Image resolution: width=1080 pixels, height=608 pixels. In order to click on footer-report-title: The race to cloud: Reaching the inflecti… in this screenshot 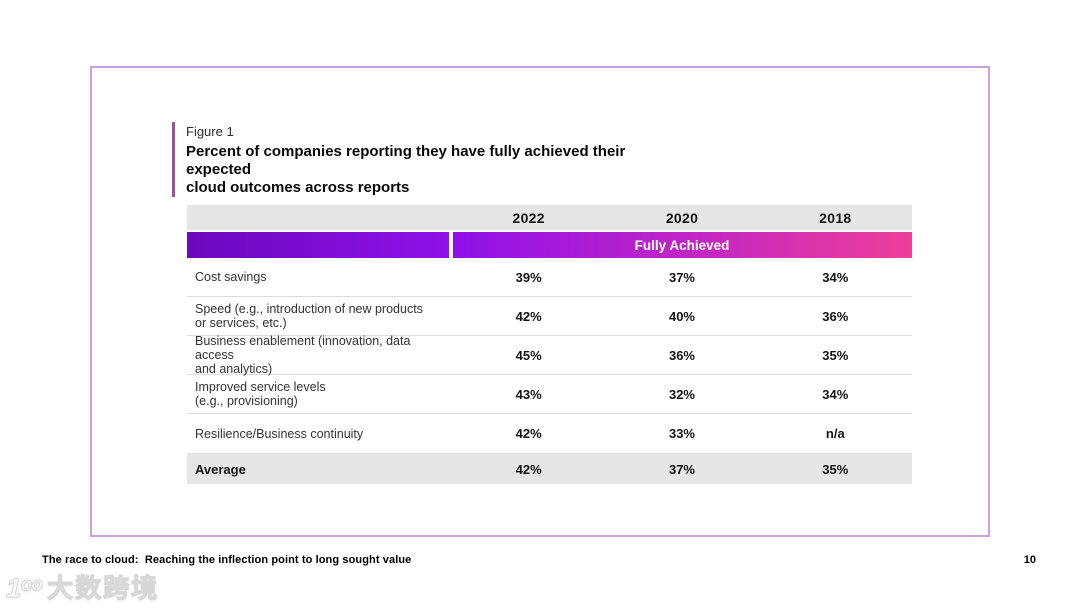, I will do `click(227, 560)`.